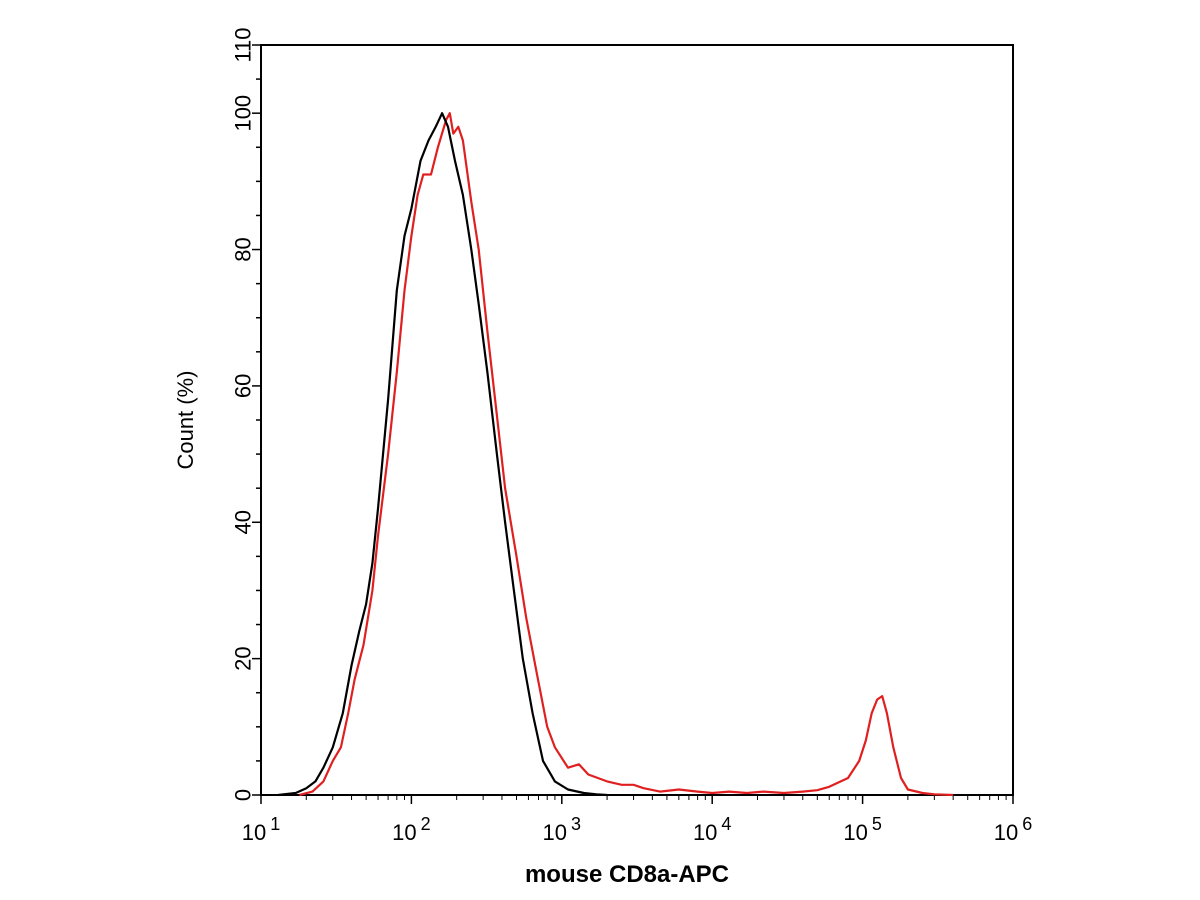 Image resolution: width=1200 pixels, height=900 pixels. Describe the element at coordinates (627, 874) in the screenshot. I see `x-axis-title: mouse CD8a-APC` at that location.